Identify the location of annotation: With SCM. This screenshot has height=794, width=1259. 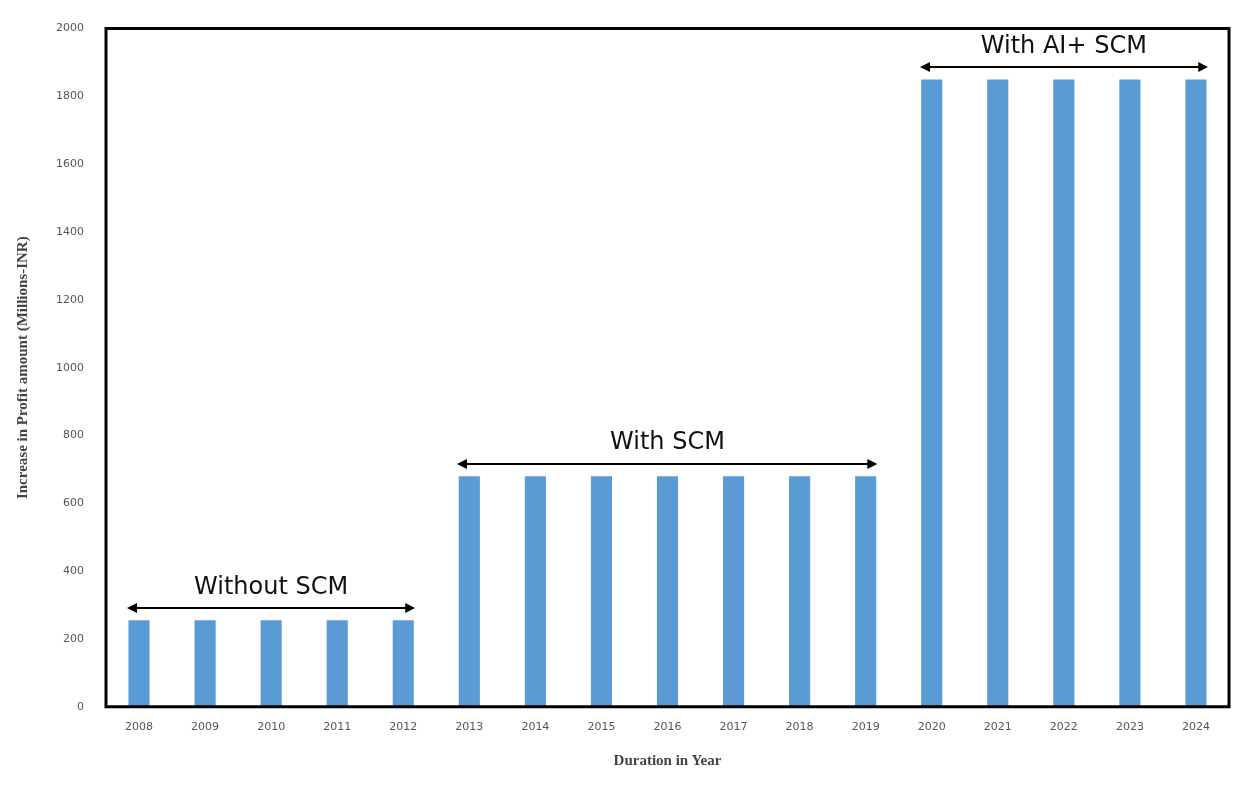
(667, 441).